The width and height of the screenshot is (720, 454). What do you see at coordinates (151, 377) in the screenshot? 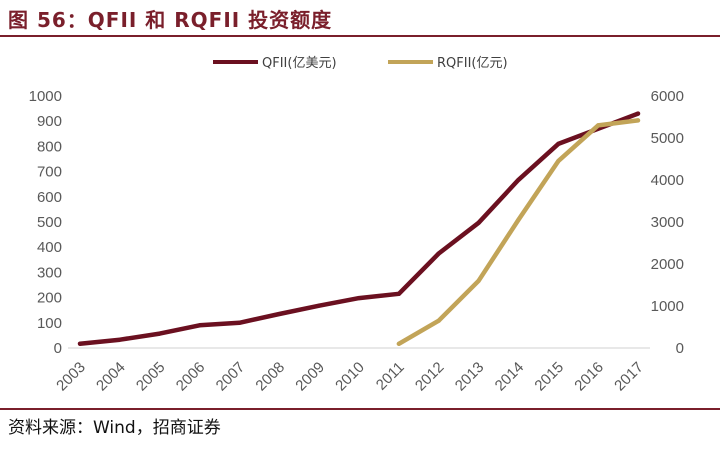
I see `x-tick-label: 2005` at bounding box center [151, 377].